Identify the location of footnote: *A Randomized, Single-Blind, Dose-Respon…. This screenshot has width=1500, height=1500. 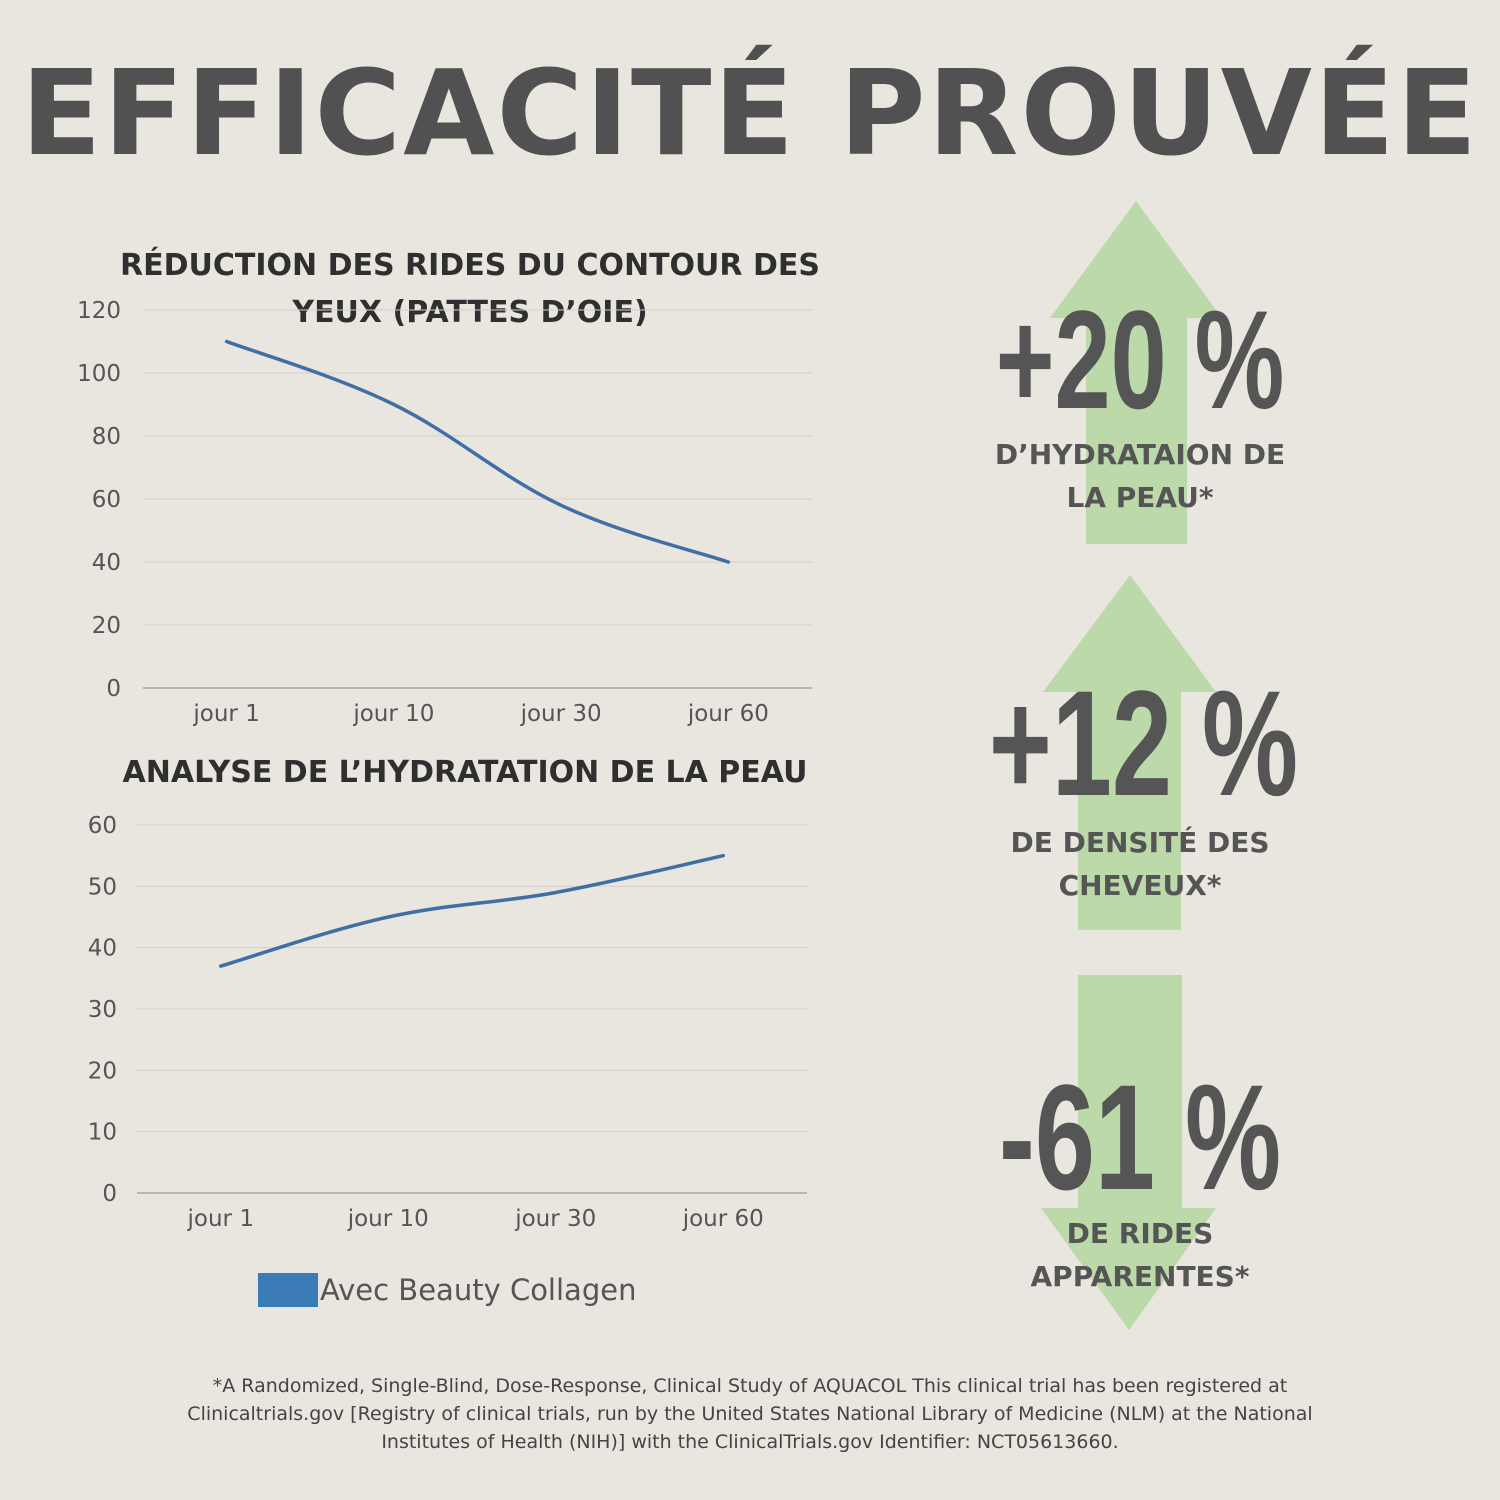
(750, 1414).